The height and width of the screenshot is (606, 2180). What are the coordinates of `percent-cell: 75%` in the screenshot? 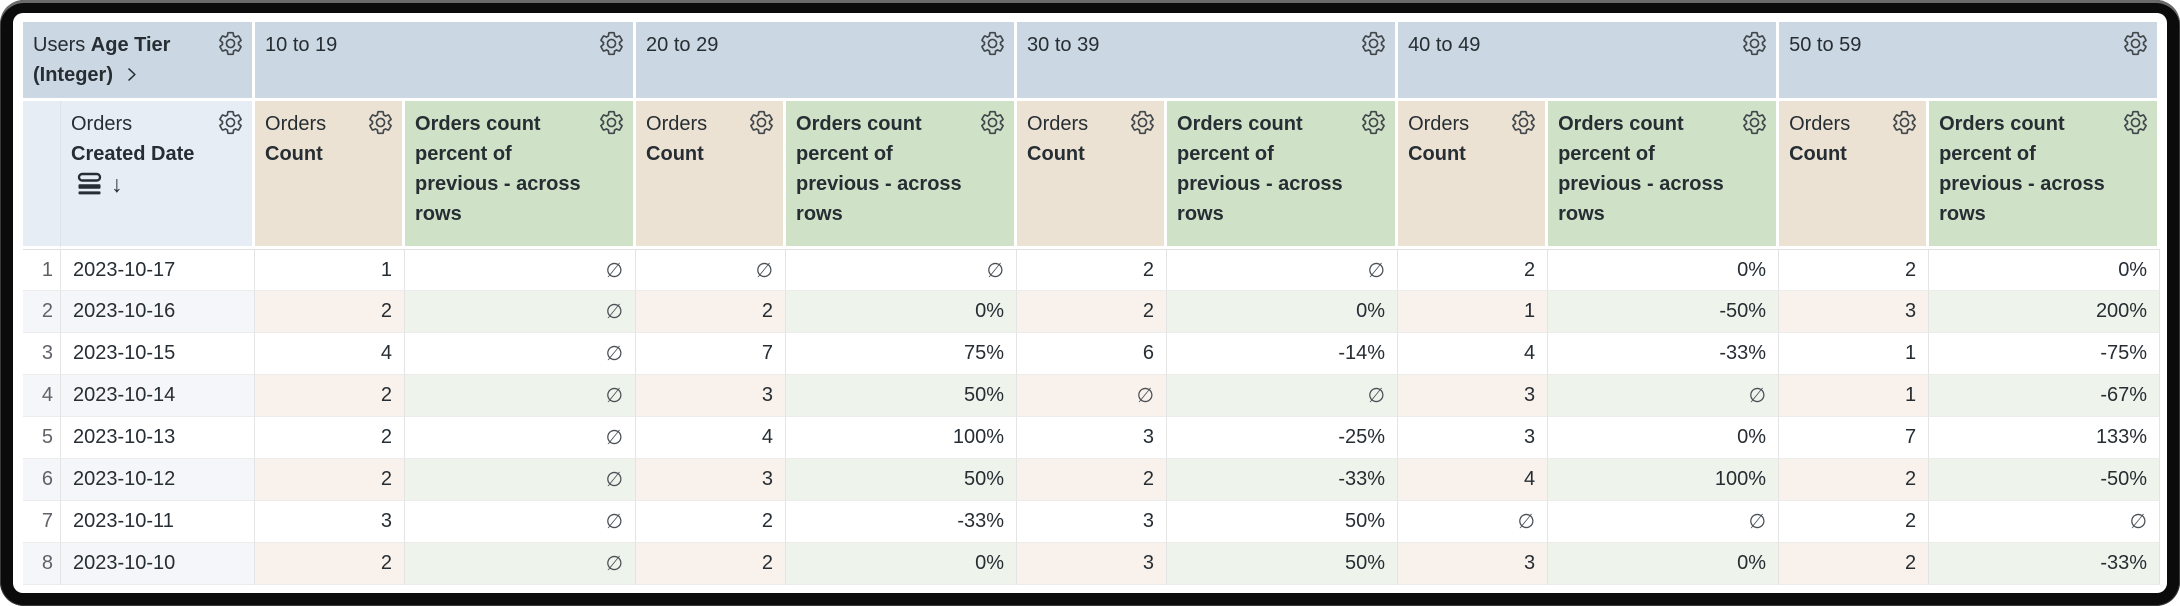 It's located at (902, 354).